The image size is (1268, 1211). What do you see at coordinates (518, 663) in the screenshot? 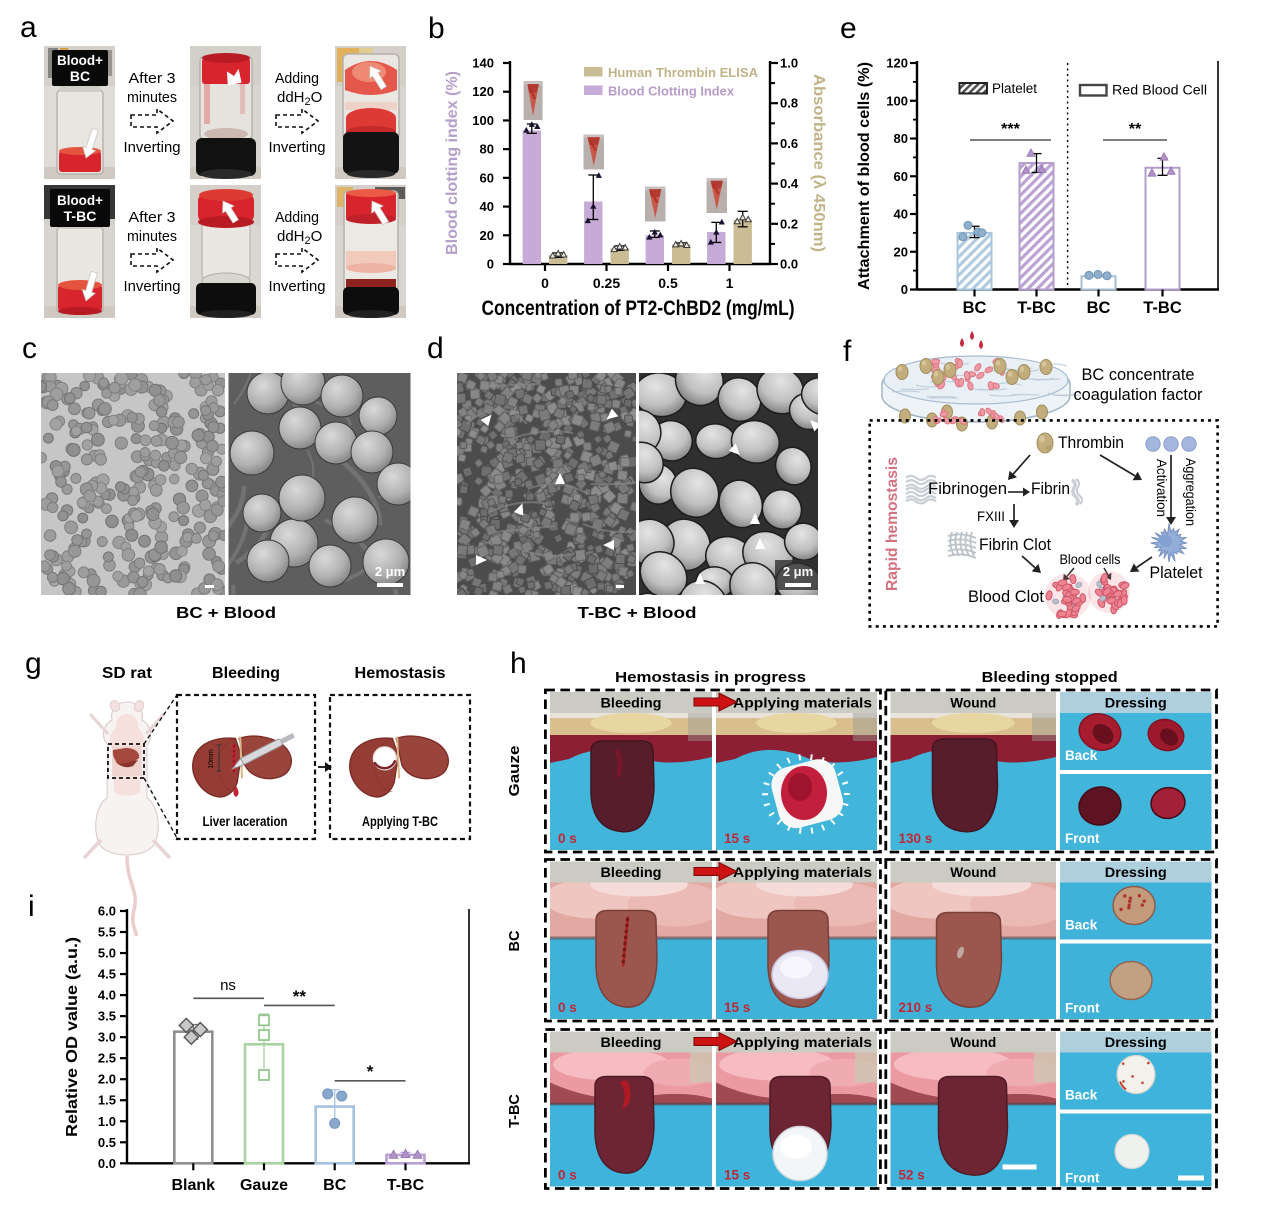
I see `svg-text: h` at bounding box center [518, 663].